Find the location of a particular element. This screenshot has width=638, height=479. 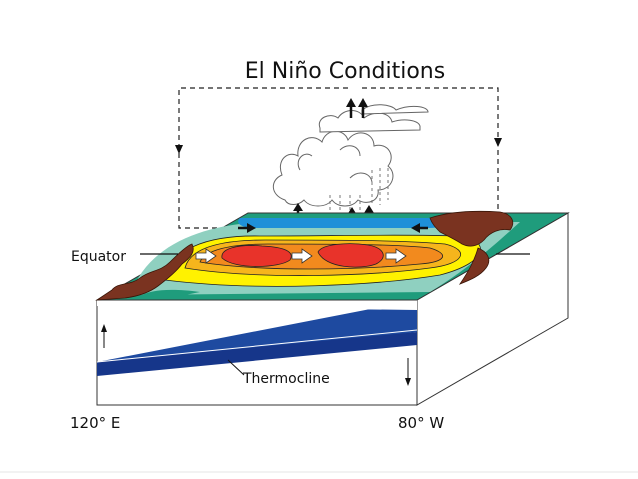

surface-wind-arrows is located at coordinates (333, 228).